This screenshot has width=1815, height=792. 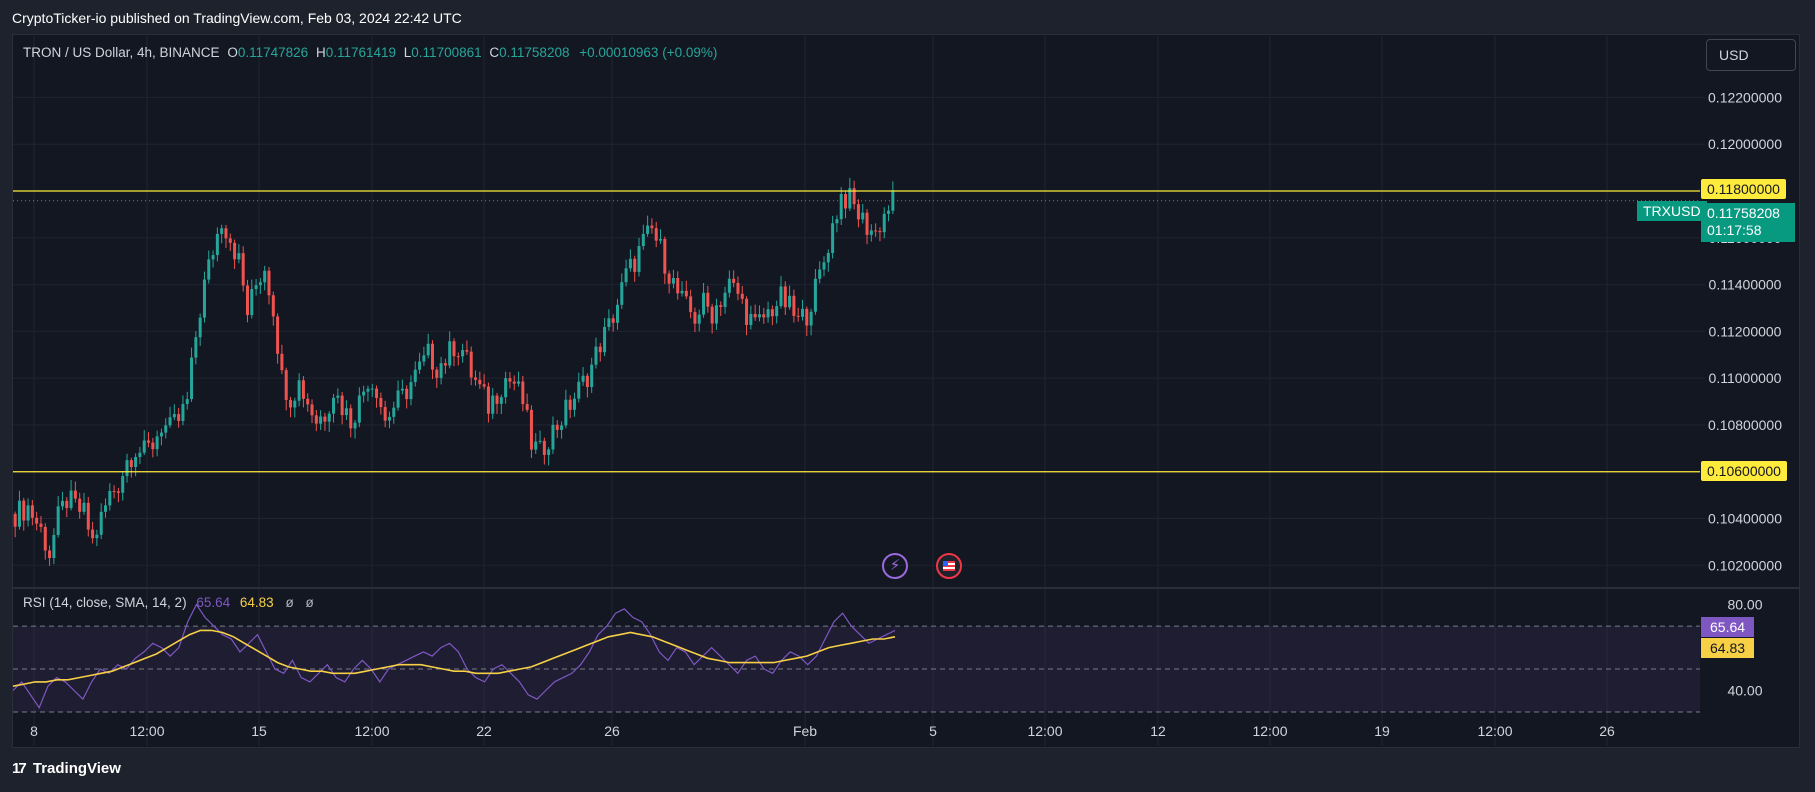 What do you see at coordinates (1745, 519) in the screenshot?
I see `y-tick-label: 0.10400000` at bounding box center [1745, 519].